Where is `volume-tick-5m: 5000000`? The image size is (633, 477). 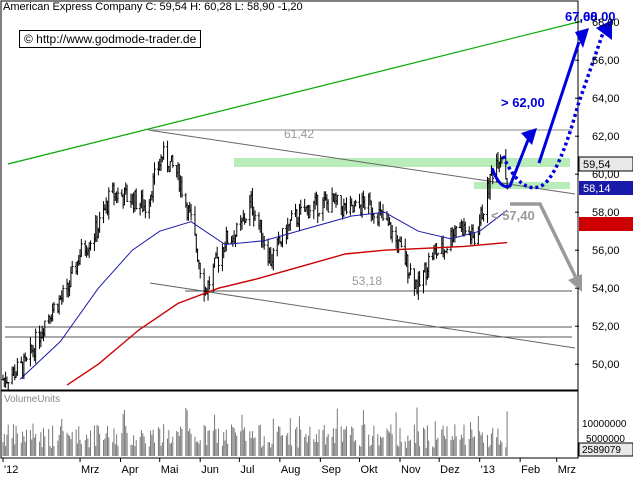 volume-tick-5m: 5000000 is located at coordinates (605, 439).